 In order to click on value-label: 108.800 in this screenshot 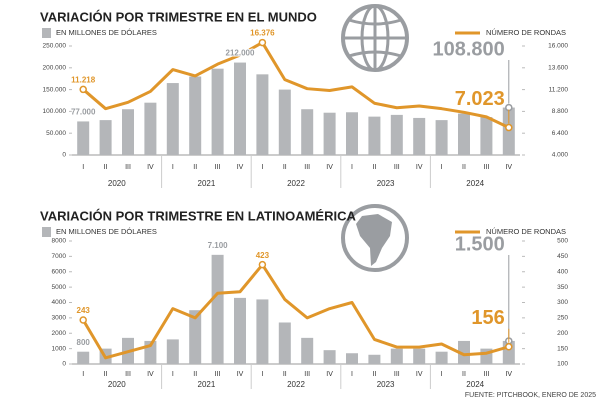, I will do `click(469, 49)`.